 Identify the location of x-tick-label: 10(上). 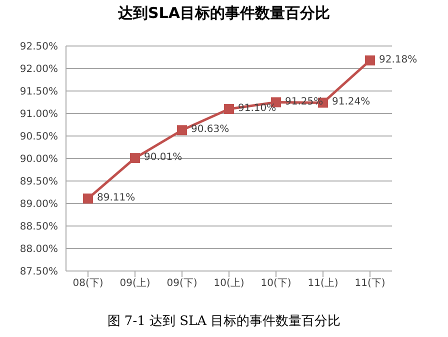
(229, 283).